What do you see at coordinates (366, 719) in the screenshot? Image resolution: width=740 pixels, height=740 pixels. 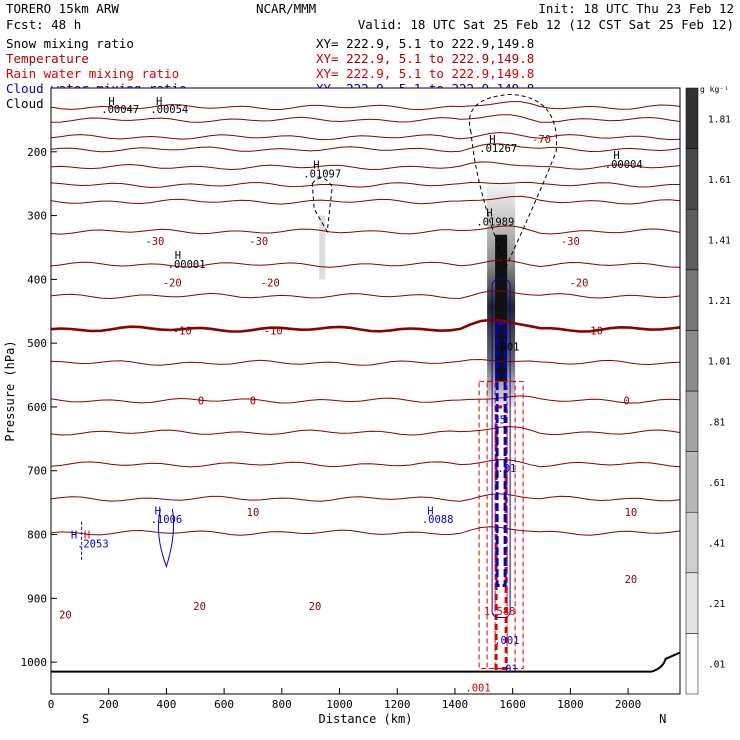 I see `x-axis-label: Distance (km)` at bounding box center [366, 719].